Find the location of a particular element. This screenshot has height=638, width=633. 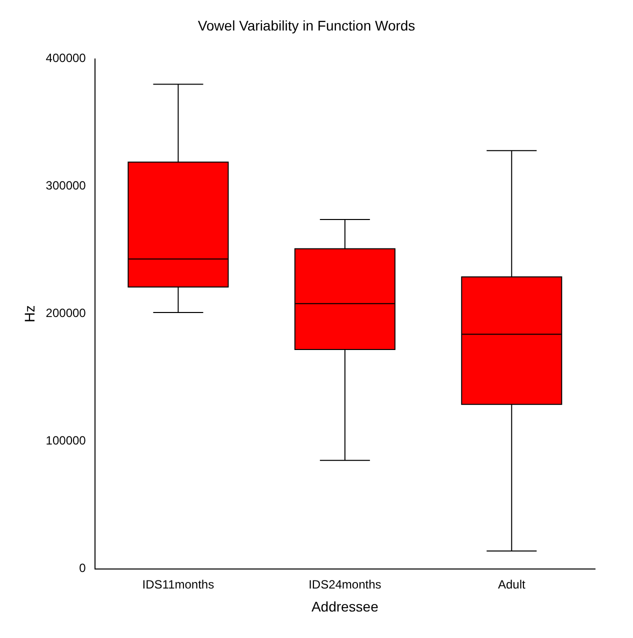

x-tick-label: Adult is located at coordinates (512, 584).